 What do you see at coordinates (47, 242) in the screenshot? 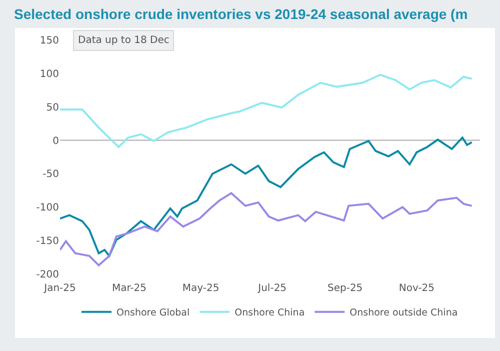
I see `y-tick-label: -150` at bounding box center [47, 242].